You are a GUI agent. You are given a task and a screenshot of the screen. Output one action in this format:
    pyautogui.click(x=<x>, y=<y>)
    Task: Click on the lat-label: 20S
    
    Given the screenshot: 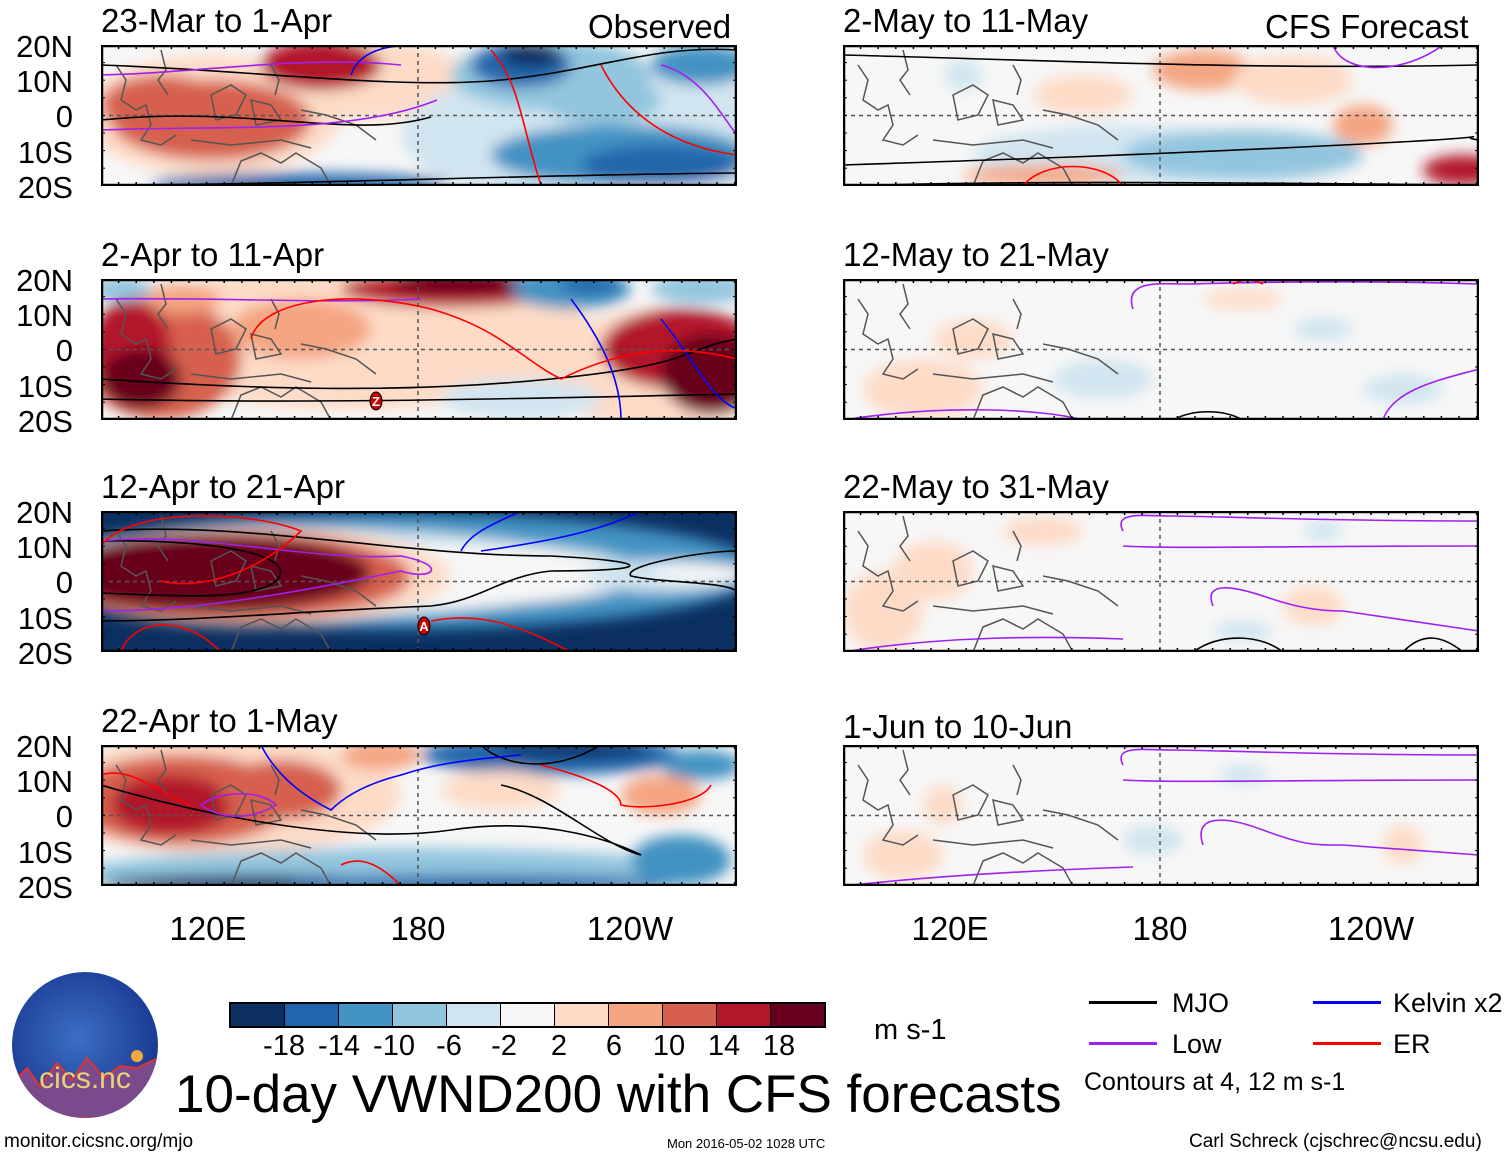 What is the action you would take?
    pyautogui.click(x=45, y=653)
    